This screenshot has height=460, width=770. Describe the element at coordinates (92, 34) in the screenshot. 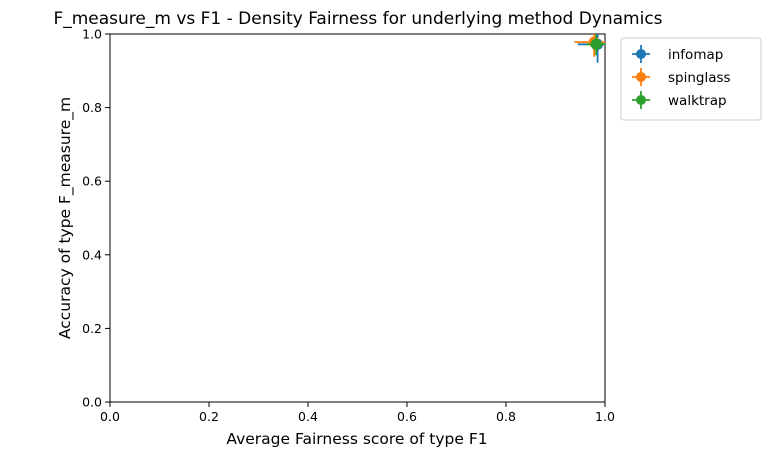

I see `y-tick-label: 1.0` at that location.